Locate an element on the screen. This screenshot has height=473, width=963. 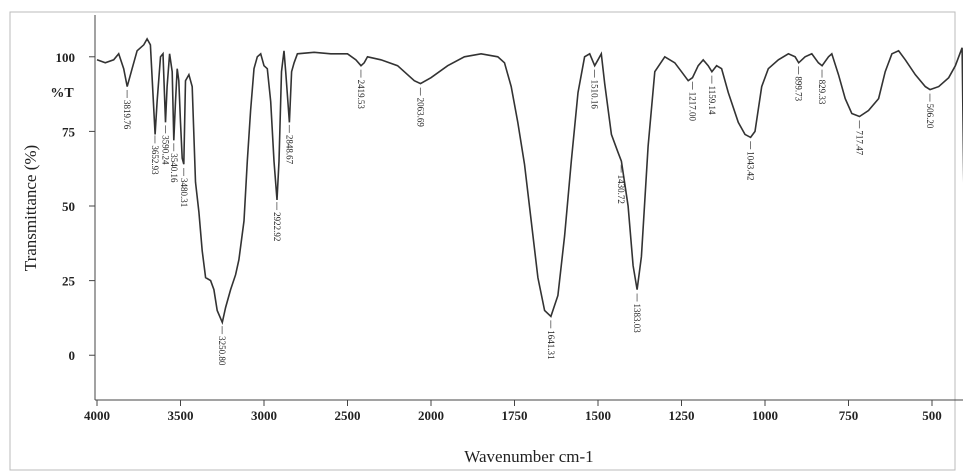
y-tick-label: 75 is located at coordinates (69, 131).